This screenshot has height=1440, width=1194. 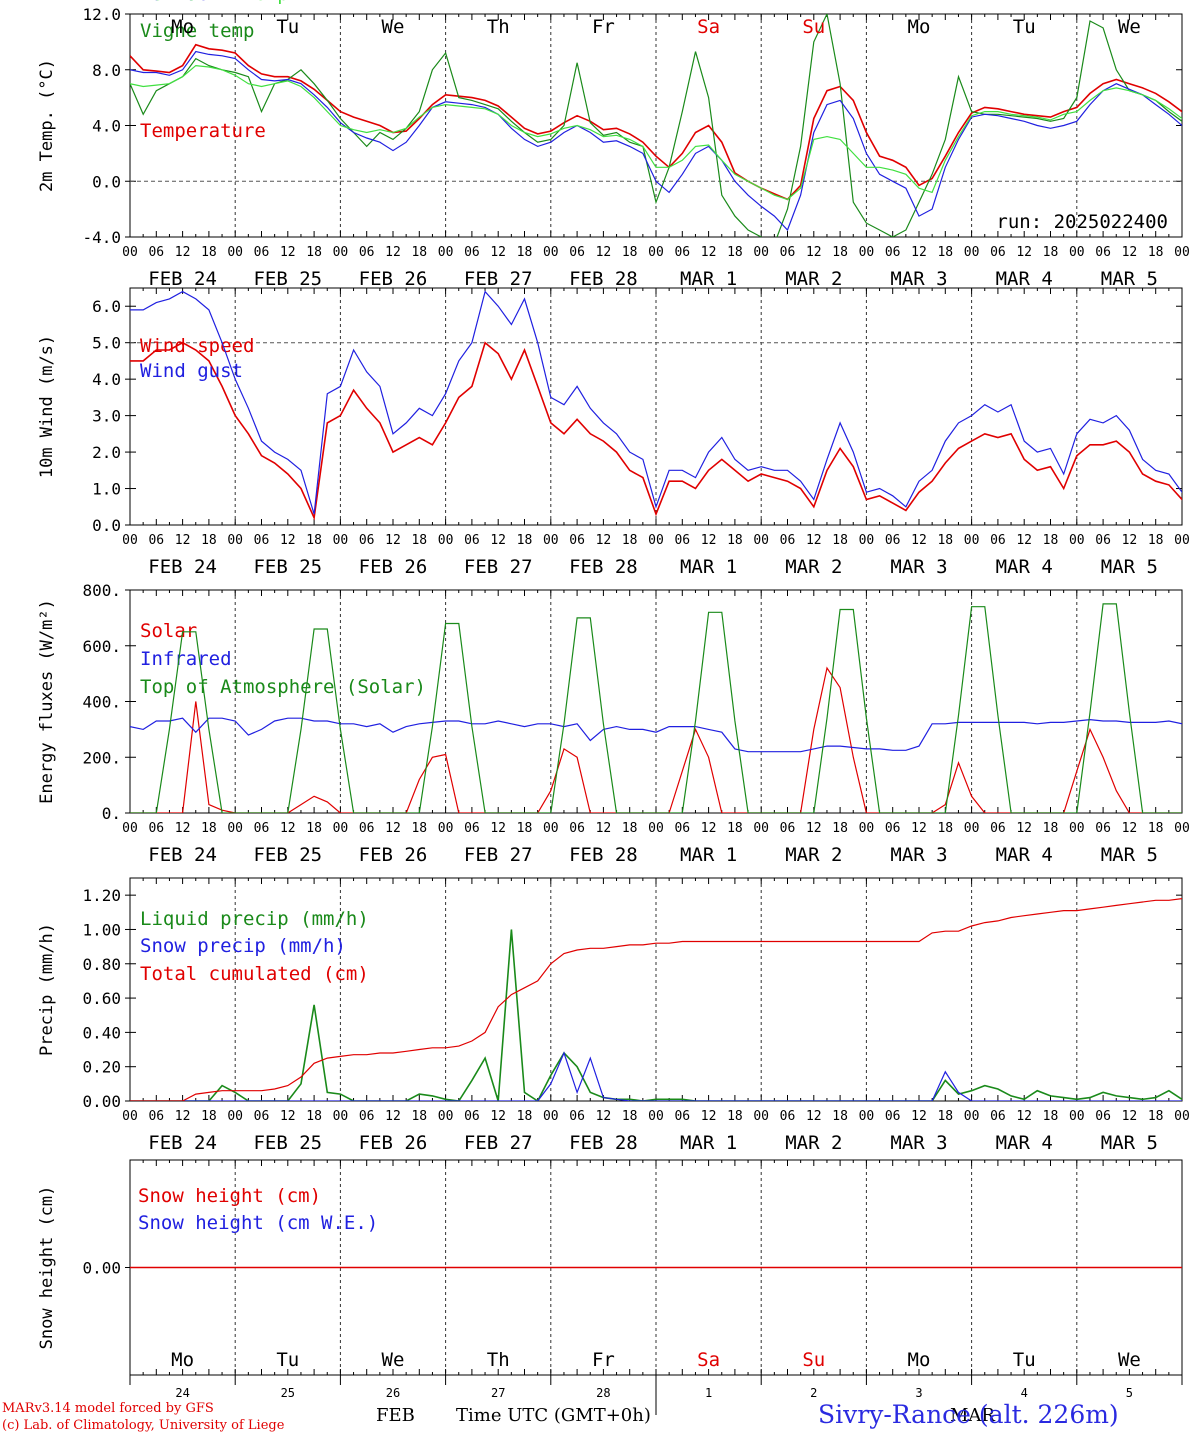 I want to click on day-name: Sa, so click(x=708, y=27).